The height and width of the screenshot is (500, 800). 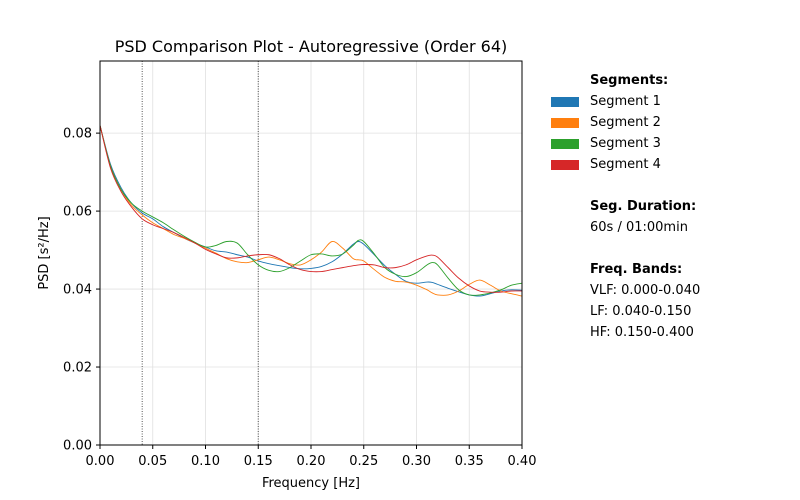 I want to click on y-tick-label: 0.02, so click(x=77, y=368).